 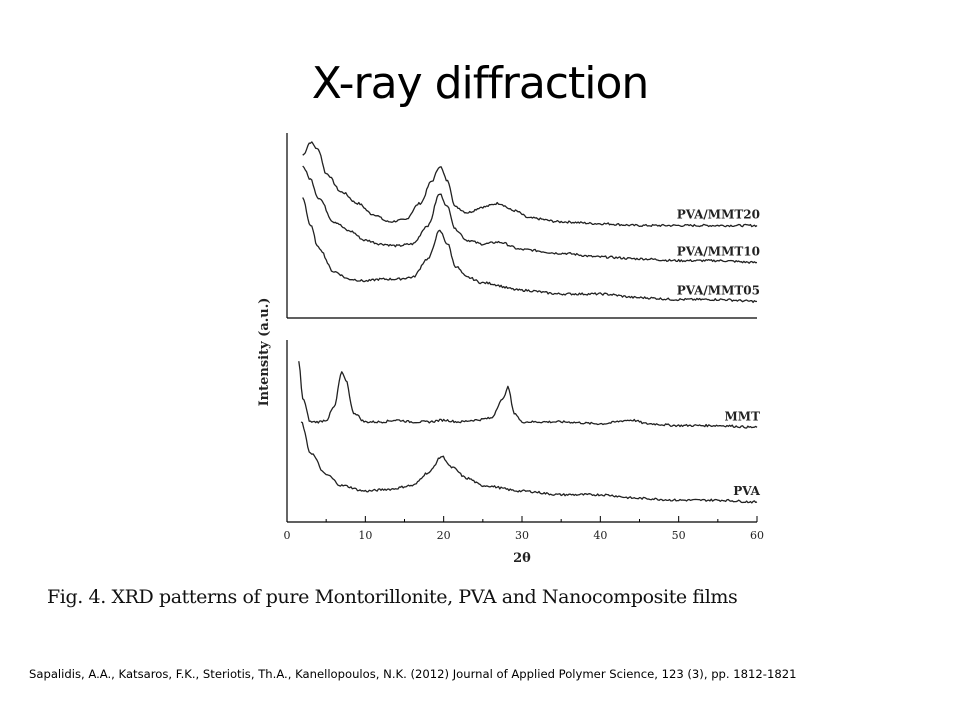 What do you see at coordinates (530, 184) in the screenshot?
I see `series-line-pva-mmt20` at bounding box center [530, 184].